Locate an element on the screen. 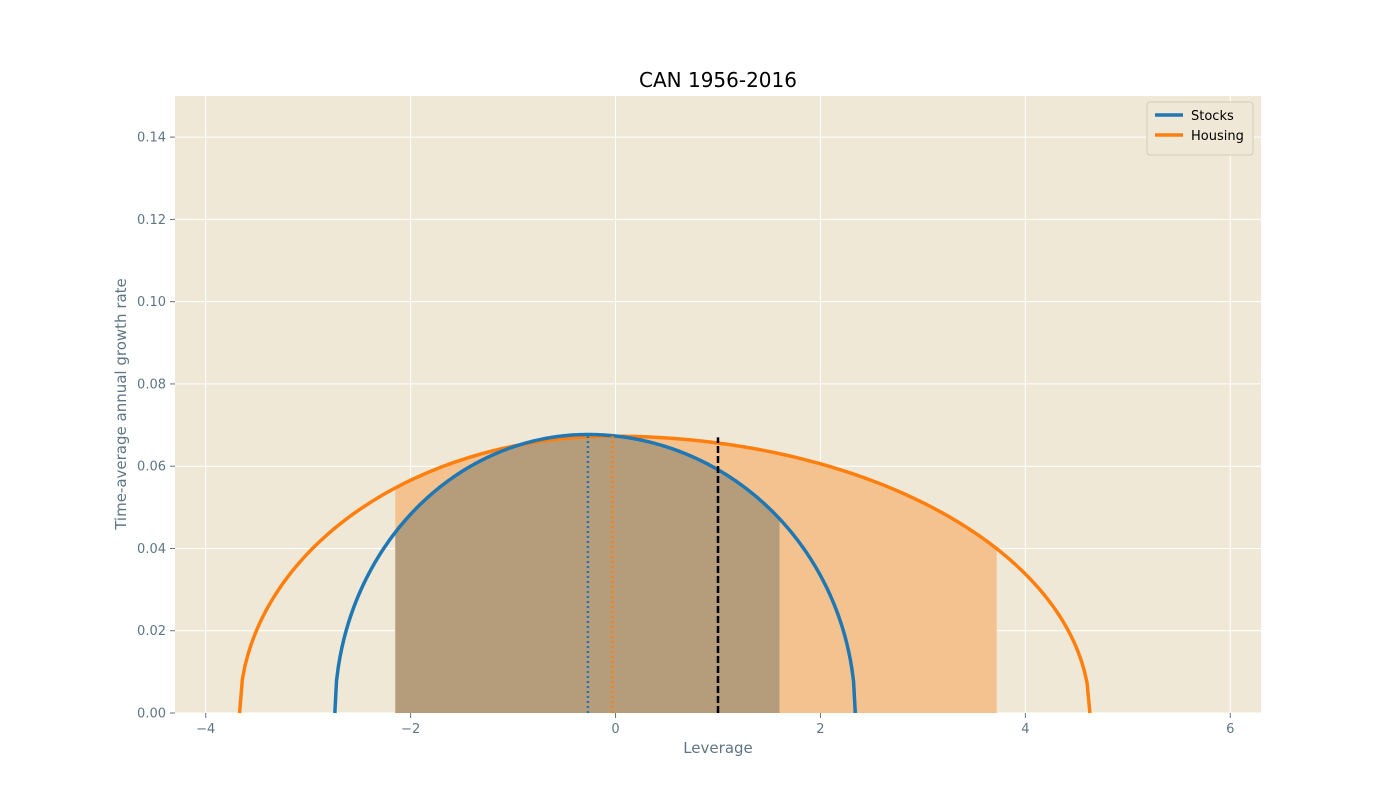  y-tick-label: 0.08 is located at coordinates (151, 384).